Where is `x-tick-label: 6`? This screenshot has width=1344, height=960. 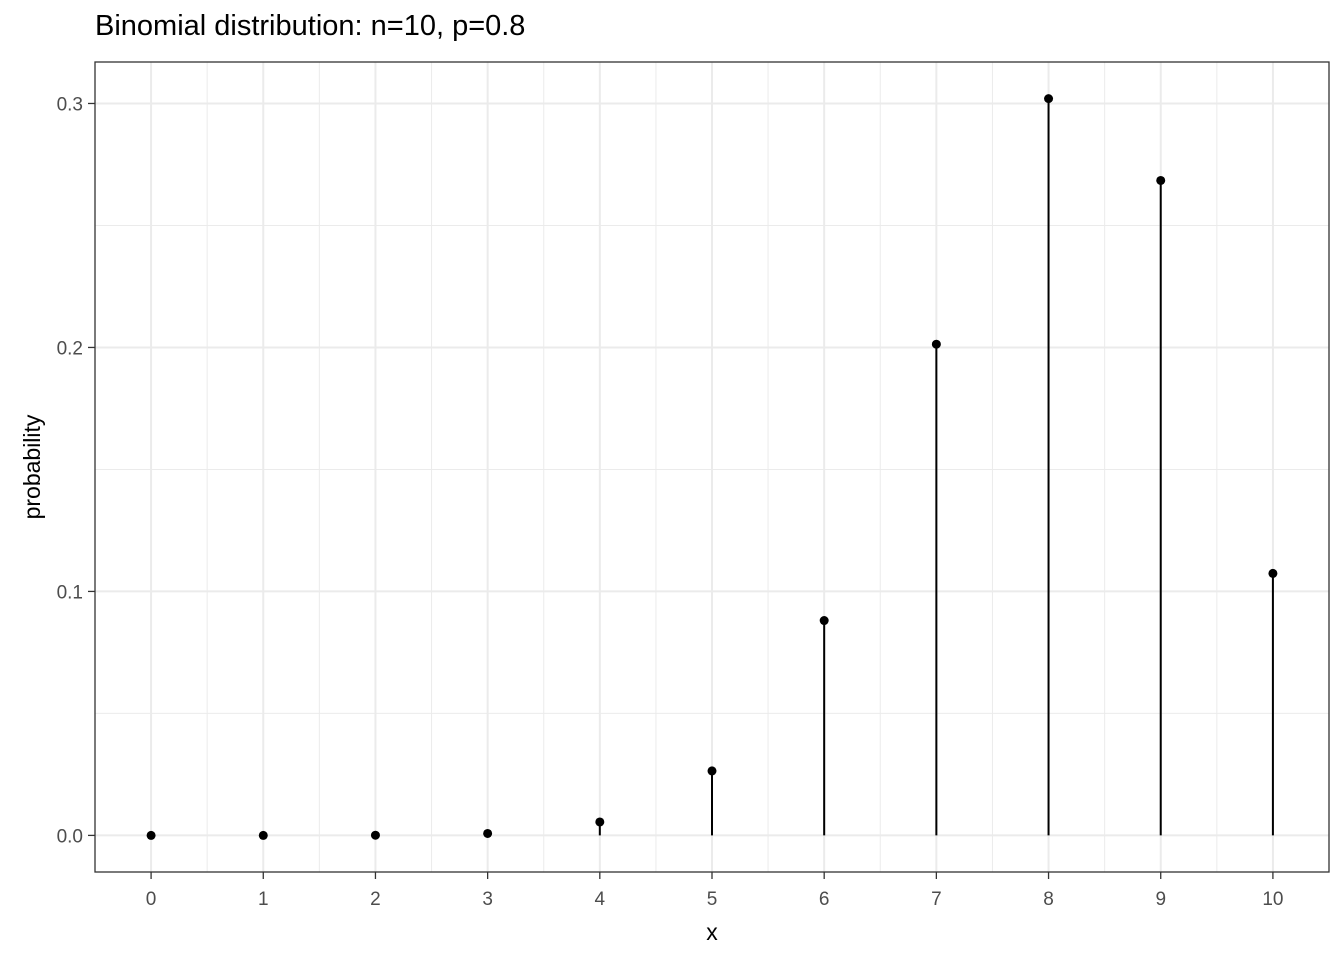 x-tick-label: 6 is located at coordinates (824, 899).